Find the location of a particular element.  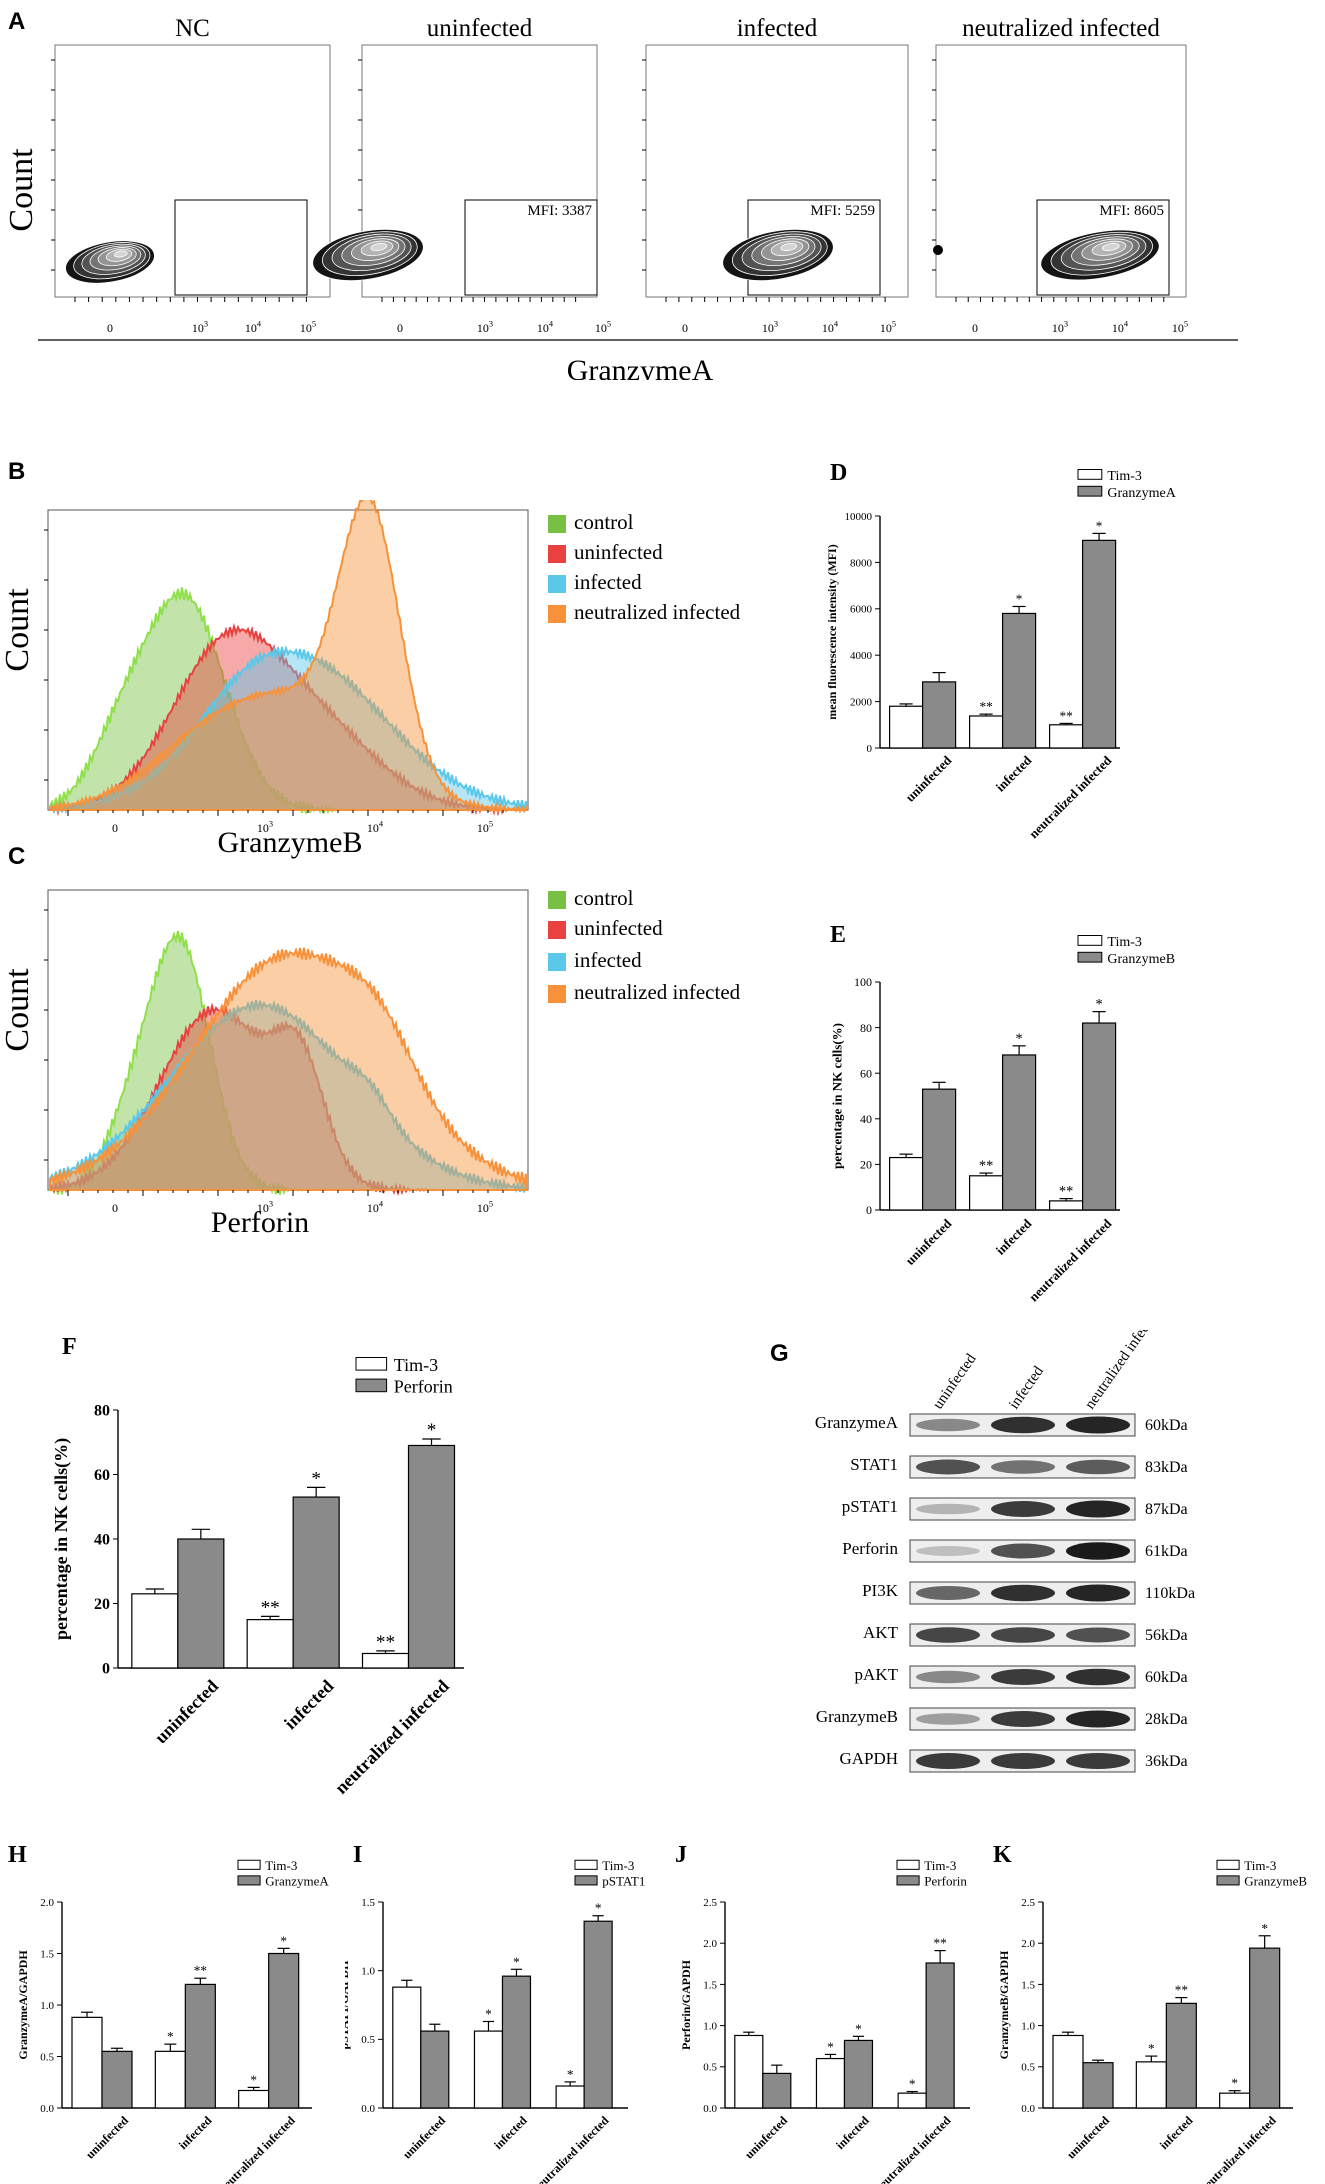

y-axis-label: pSTAT1/GAPDH is located at coordinates (348, 2005).